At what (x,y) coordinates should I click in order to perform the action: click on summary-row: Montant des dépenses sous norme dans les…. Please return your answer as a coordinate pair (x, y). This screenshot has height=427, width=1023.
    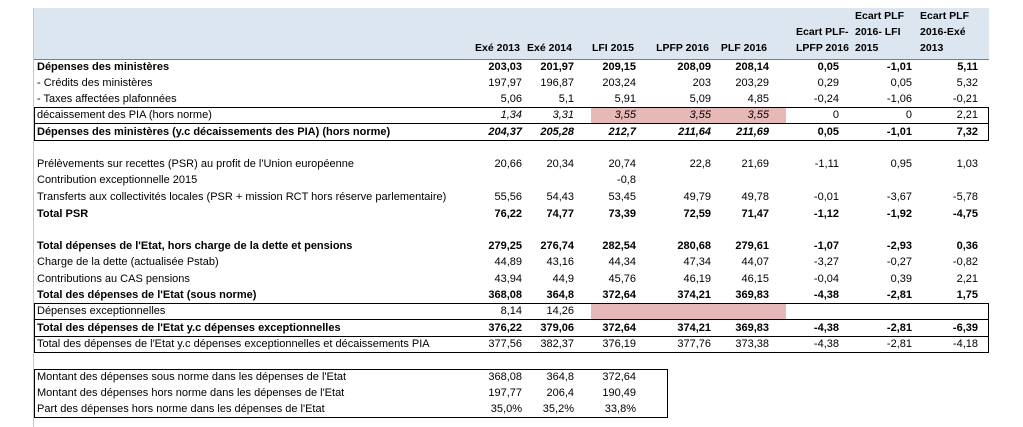
    Looking at the image, I should click on (511, 377).